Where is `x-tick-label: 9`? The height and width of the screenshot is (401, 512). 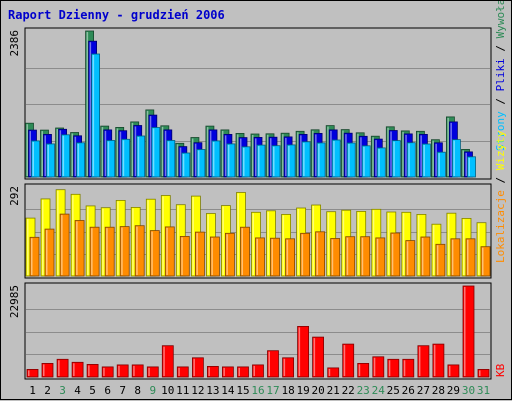 x-tick-label: 9 is located at coordinates (152, 390).